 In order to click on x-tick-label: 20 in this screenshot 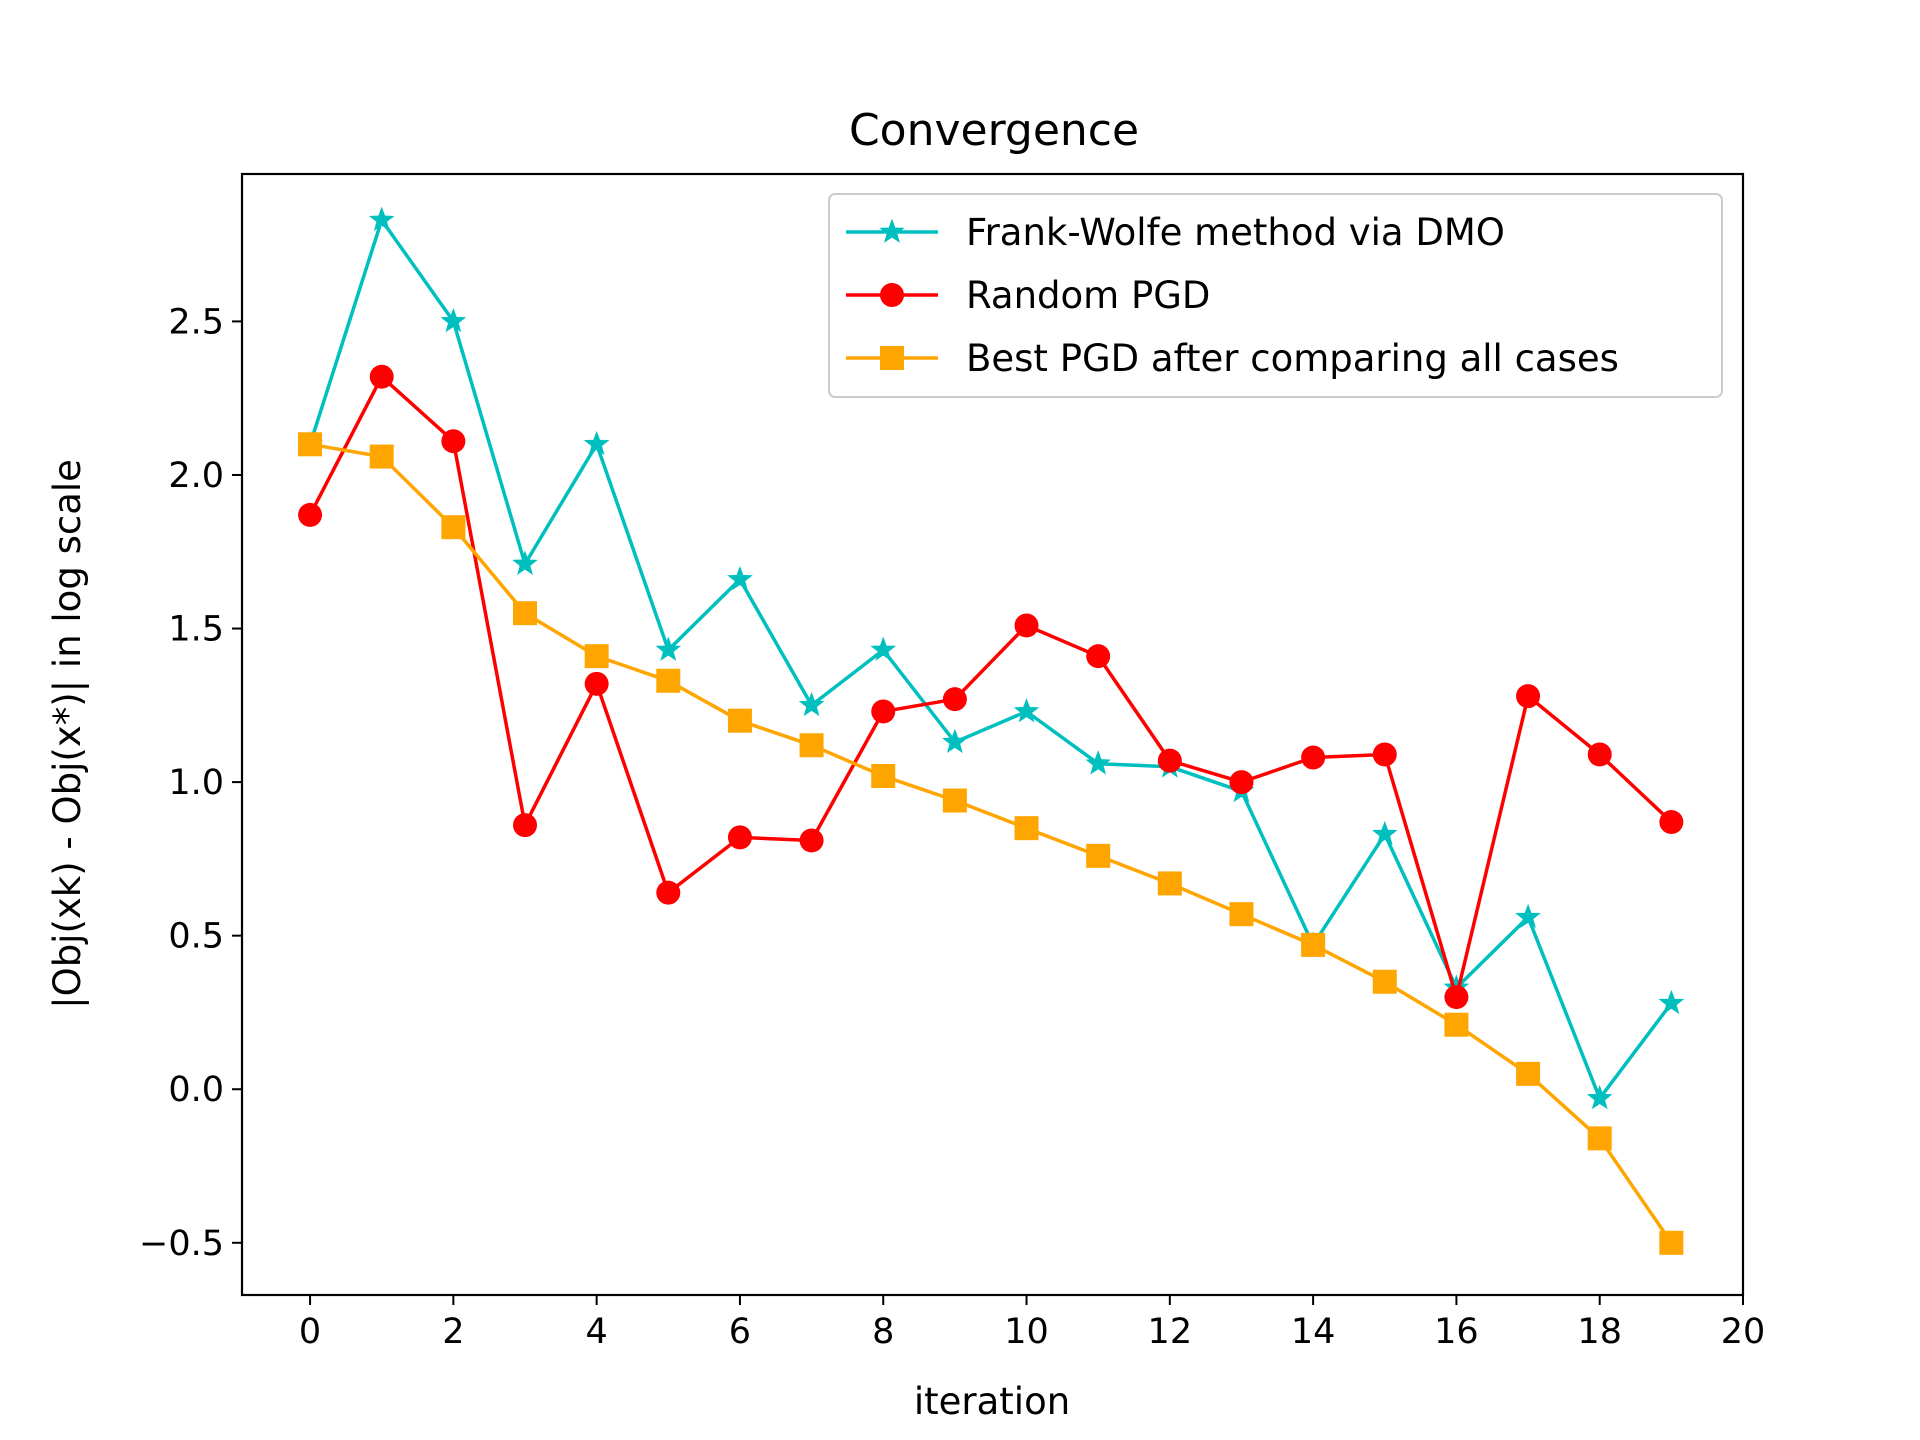, I will do `click(1743, 1332)`.